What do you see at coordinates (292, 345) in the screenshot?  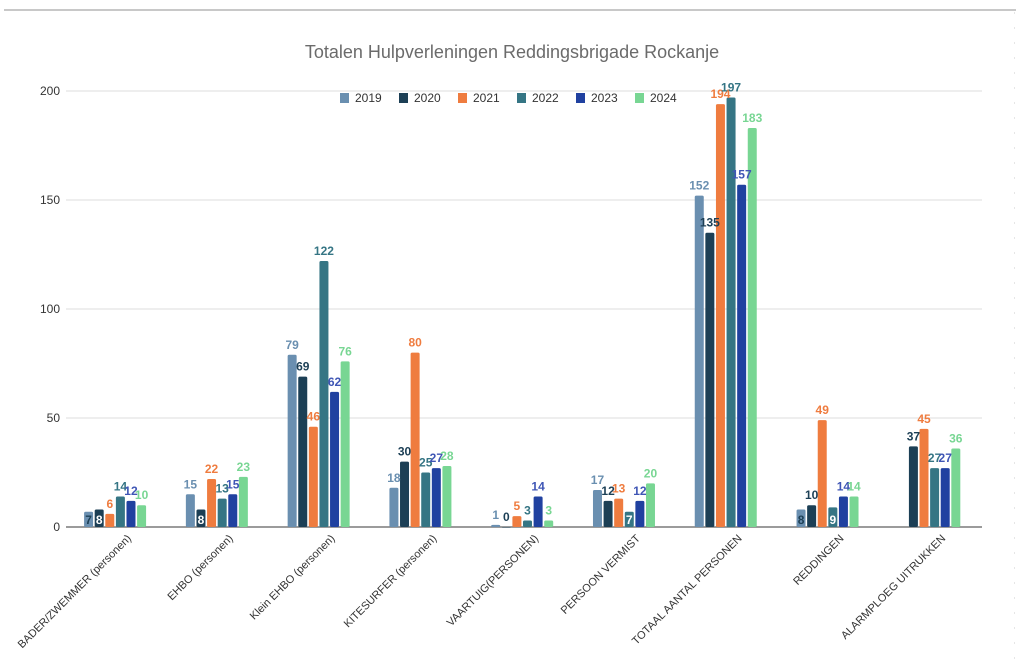 I see `data-label: 79` at bounding box center [292, 345].